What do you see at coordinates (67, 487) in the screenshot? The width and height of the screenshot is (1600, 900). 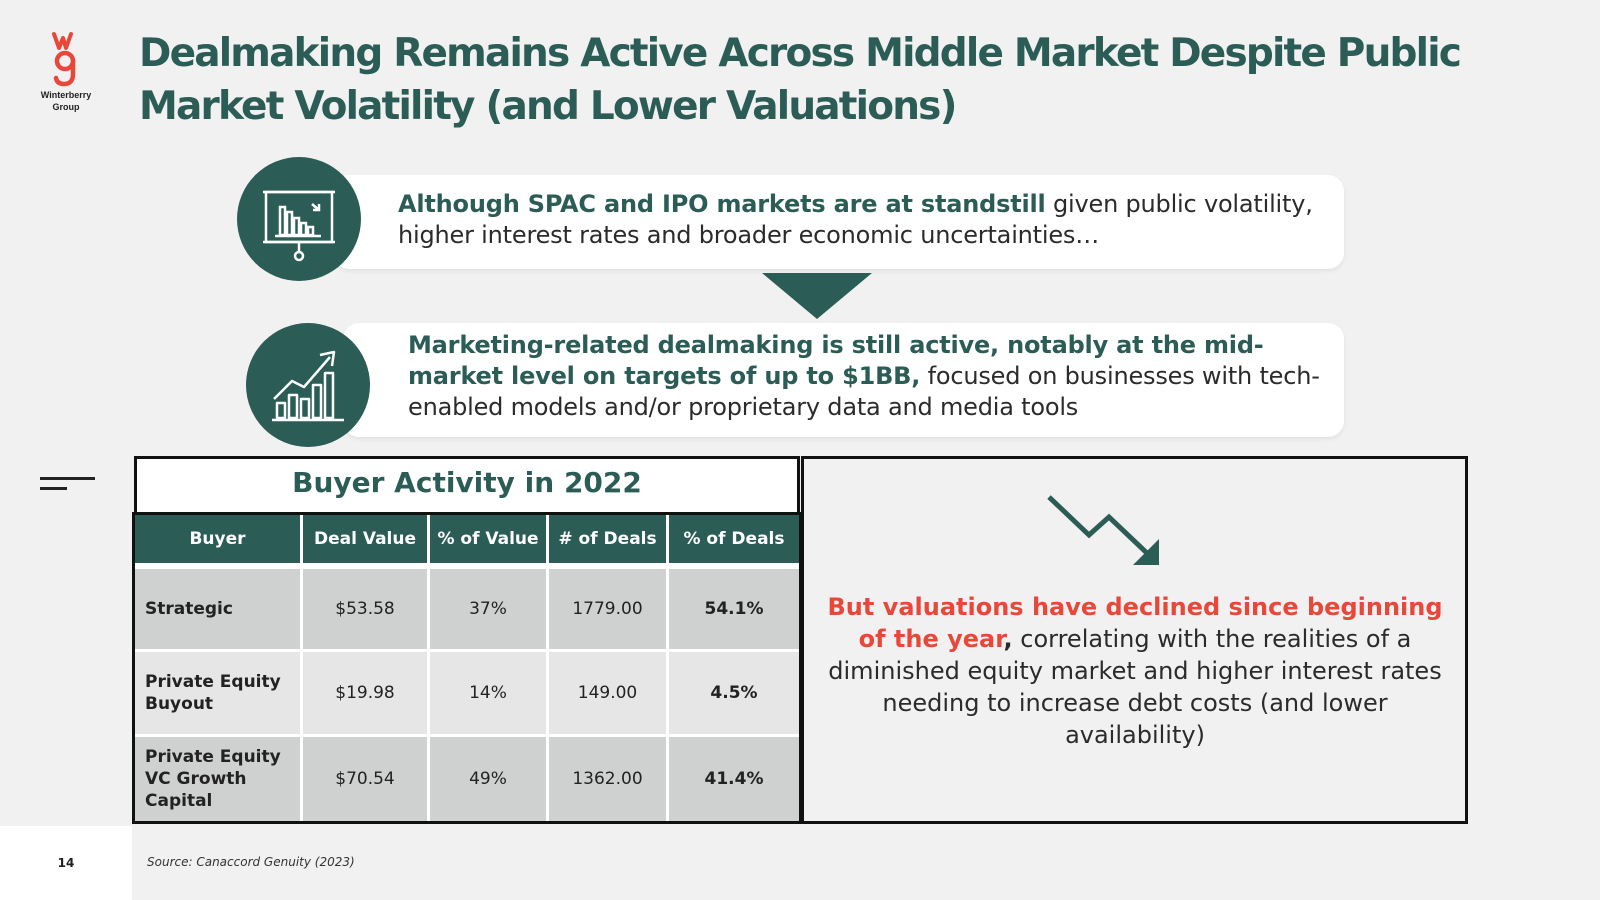 I see `side-decorative-lines` at bounding box center [67, 487].